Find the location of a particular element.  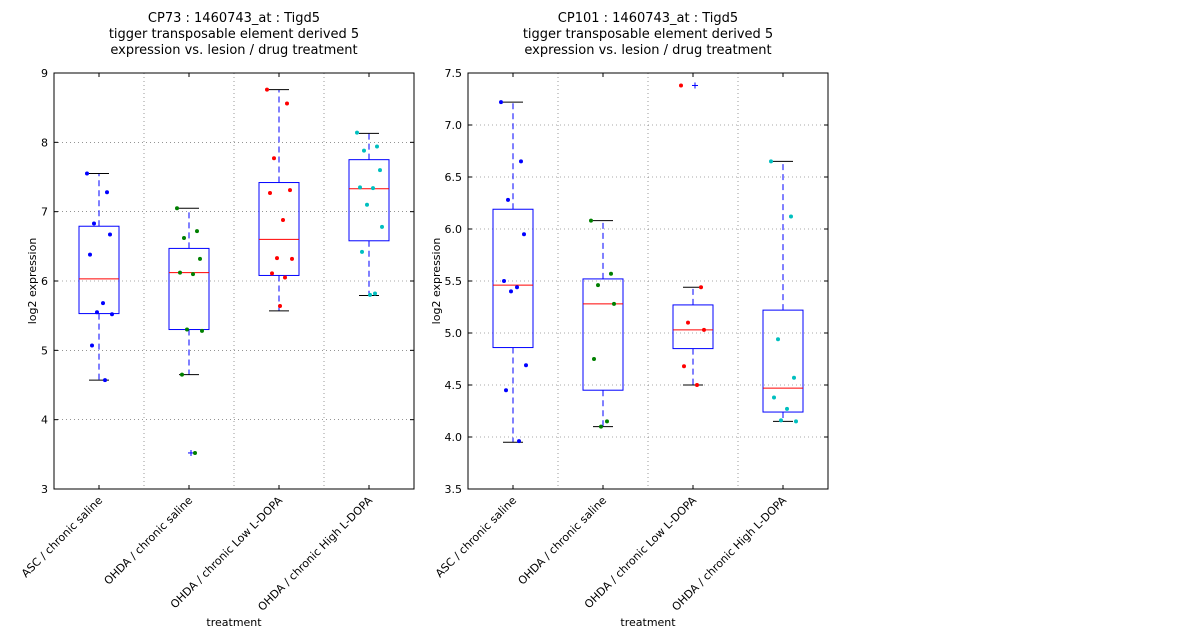

y-tick-label: 7 is located at coordinates (44, 212).